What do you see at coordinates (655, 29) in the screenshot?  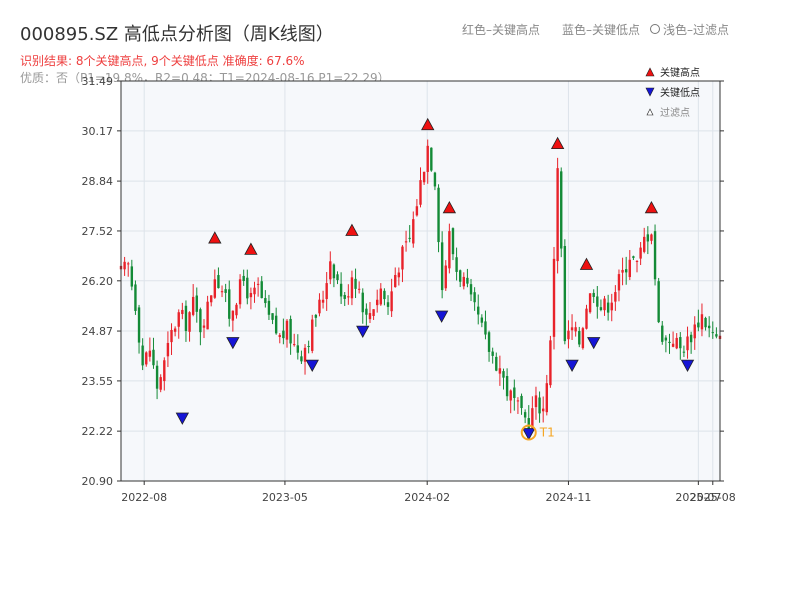 I see `hollow-circle-icon` at bounding box center [655, 29].